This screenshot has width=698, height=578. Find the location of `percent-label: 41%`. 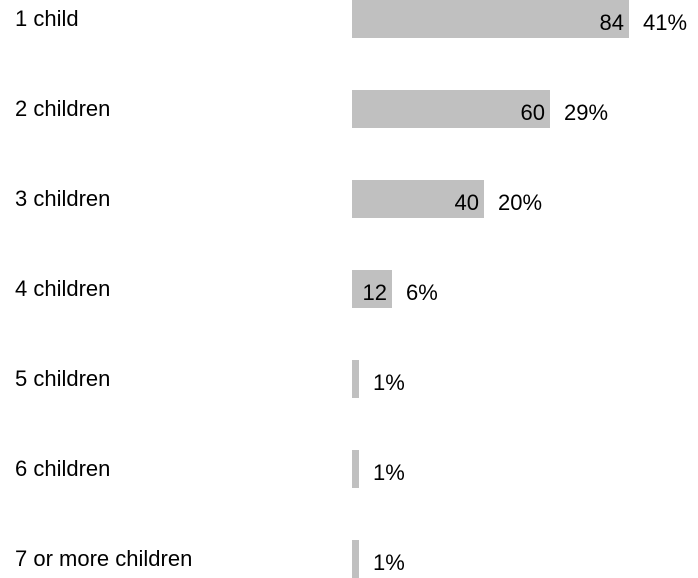

percent-label: 41% is located at coordinates (665, 22).